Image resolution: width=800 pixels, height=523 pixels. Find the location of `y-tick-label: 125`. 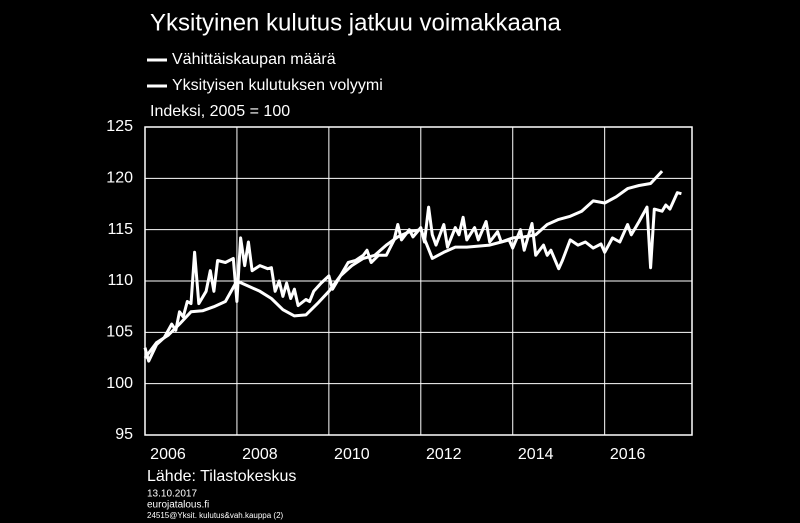

y-tick-label: 125 is located at coordinates (119, 126).